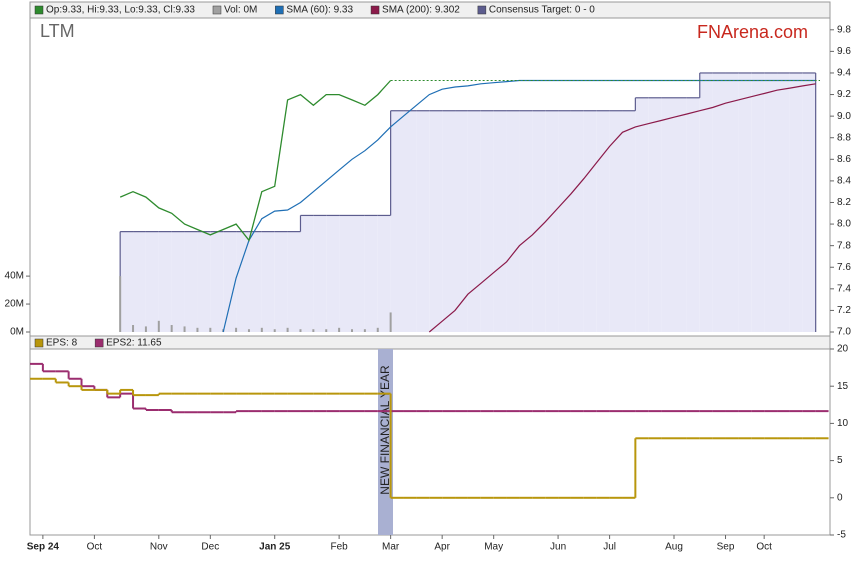  I want to click on y-tick-label: 7.0, so click(844, 332).